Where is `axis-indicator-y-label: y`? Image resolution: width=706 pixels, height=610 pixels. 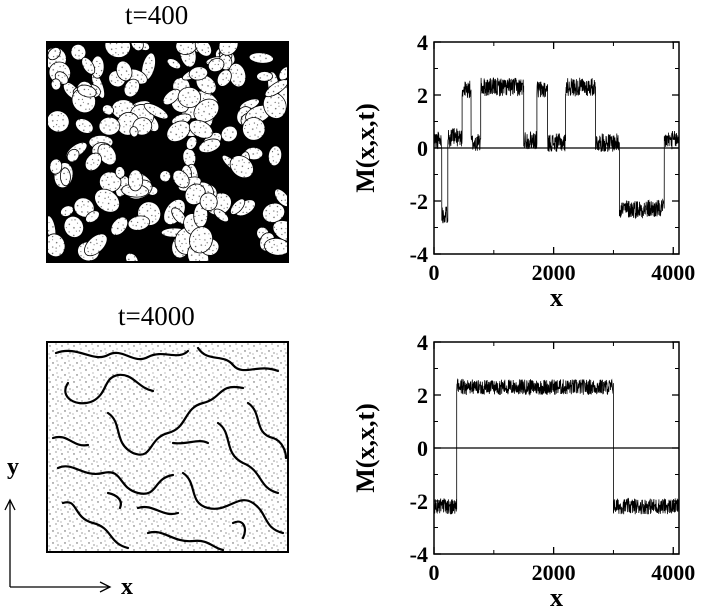 axis-indicator-y-label: y is located at coordinates (13, 467).